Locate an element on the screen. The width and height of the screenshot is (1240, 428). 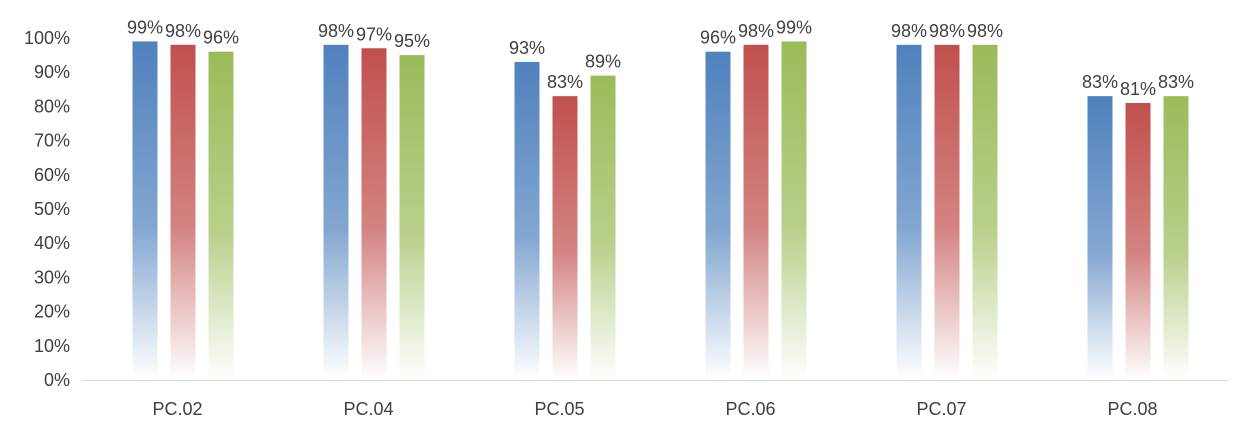
y-tick-label: 10% is located at coordinates (52, 346).